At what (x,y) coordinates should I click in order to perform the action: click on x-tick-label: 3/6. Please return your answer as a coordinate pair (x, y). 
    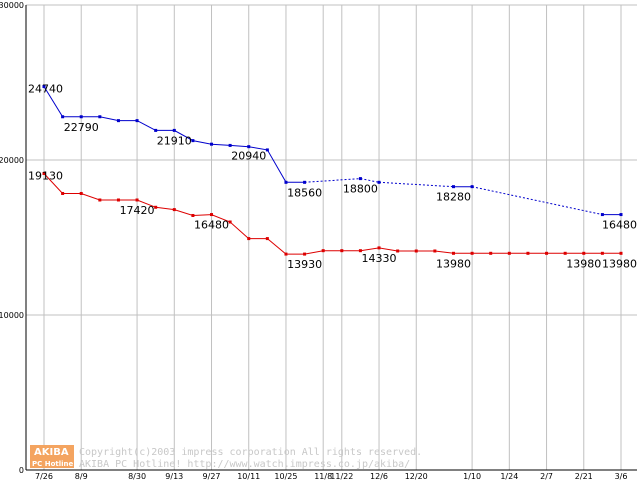
    Looking at the image, I should click on (621, 476).